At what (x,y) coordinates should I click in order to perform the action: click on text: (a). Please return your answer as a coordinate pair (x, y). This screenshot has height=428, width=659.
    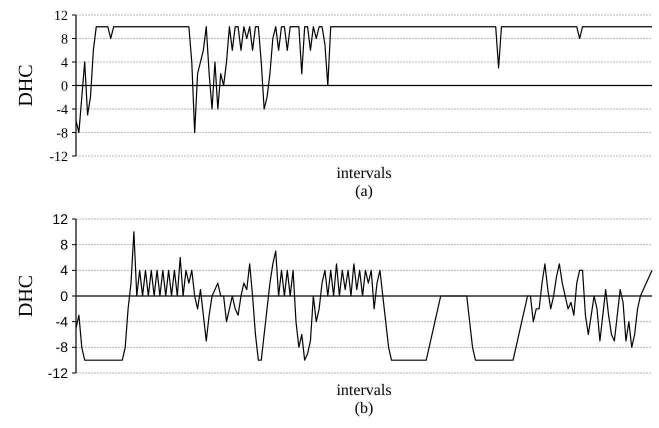
    Looking at the image, I should click on (364, 191).